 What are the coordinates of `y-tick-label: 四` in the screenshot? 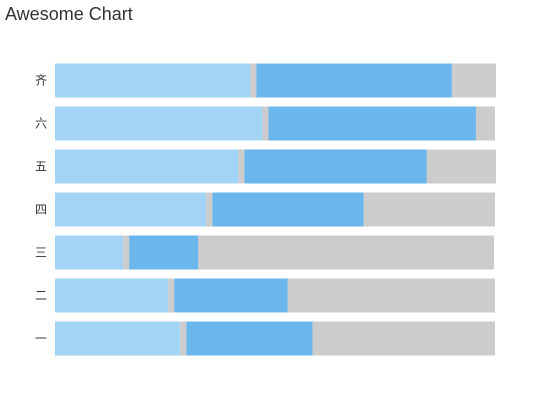 It's located at (41, 210).